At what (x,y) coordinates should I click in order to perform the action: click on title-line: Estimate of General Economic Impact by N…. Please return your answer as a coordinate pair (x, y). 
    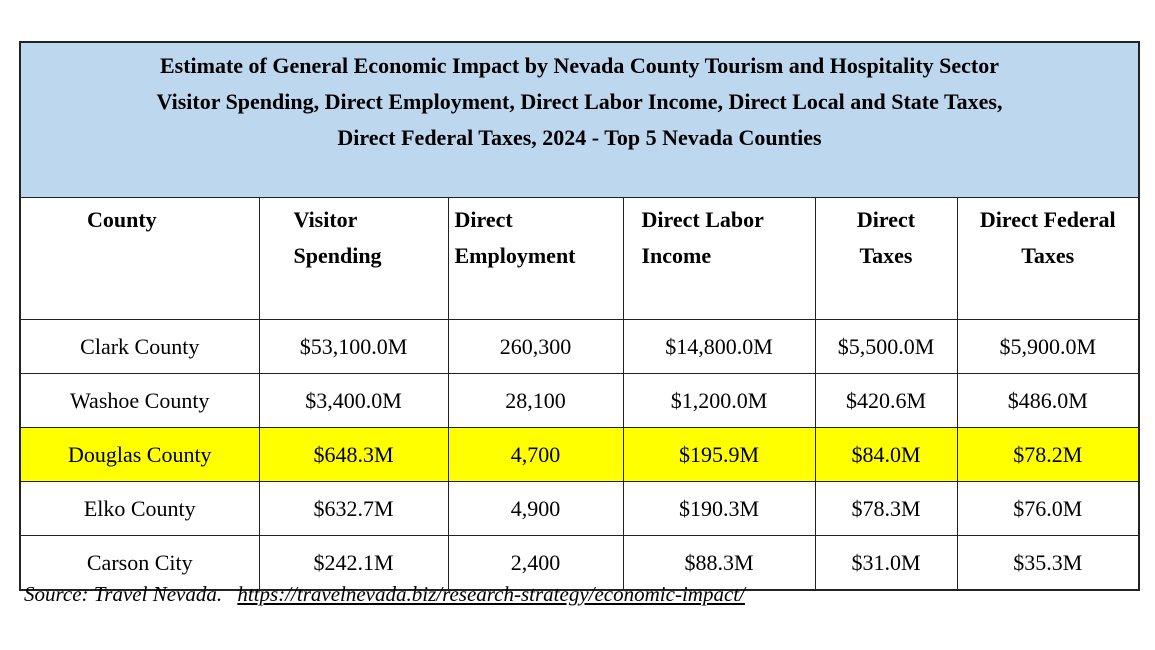
    Looking at the image, I should click on (579, 65).